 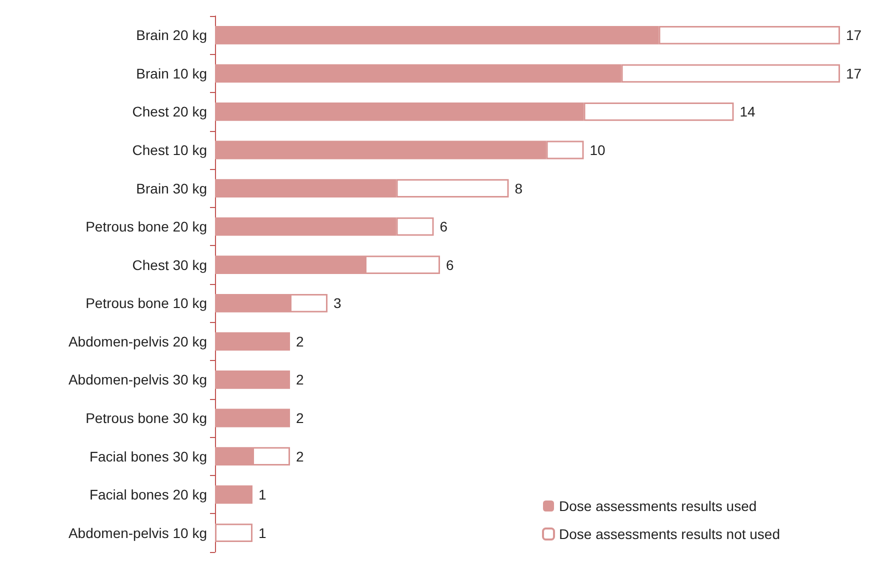 What do you see at coordinates (148, 494) in the screenshot?
I see `y-tick-label: Facial bones 20 kg` at bounding box center [148, 494].